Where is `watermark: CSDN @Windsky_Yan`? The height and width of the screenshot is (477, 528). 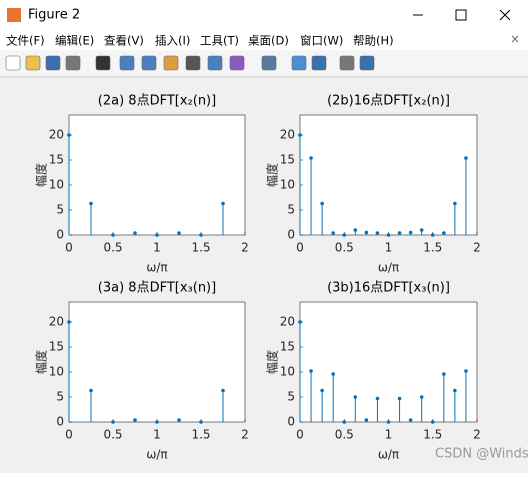
watermark: CSDN @Windsky_Yan is located at coordinates (481, 454).